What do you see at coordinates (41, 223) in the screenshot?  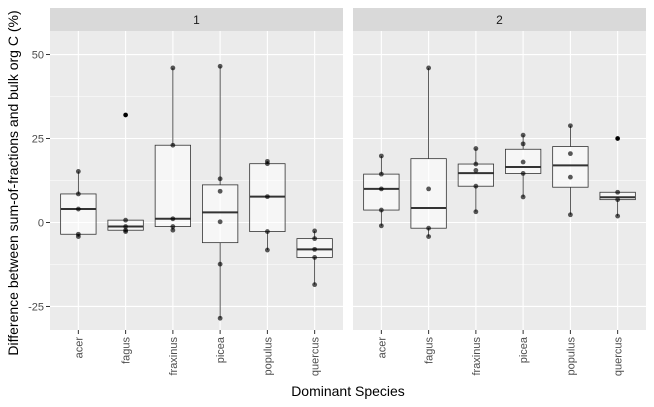 I see `y-tick-label: 0` at bounding box center [41, 223].